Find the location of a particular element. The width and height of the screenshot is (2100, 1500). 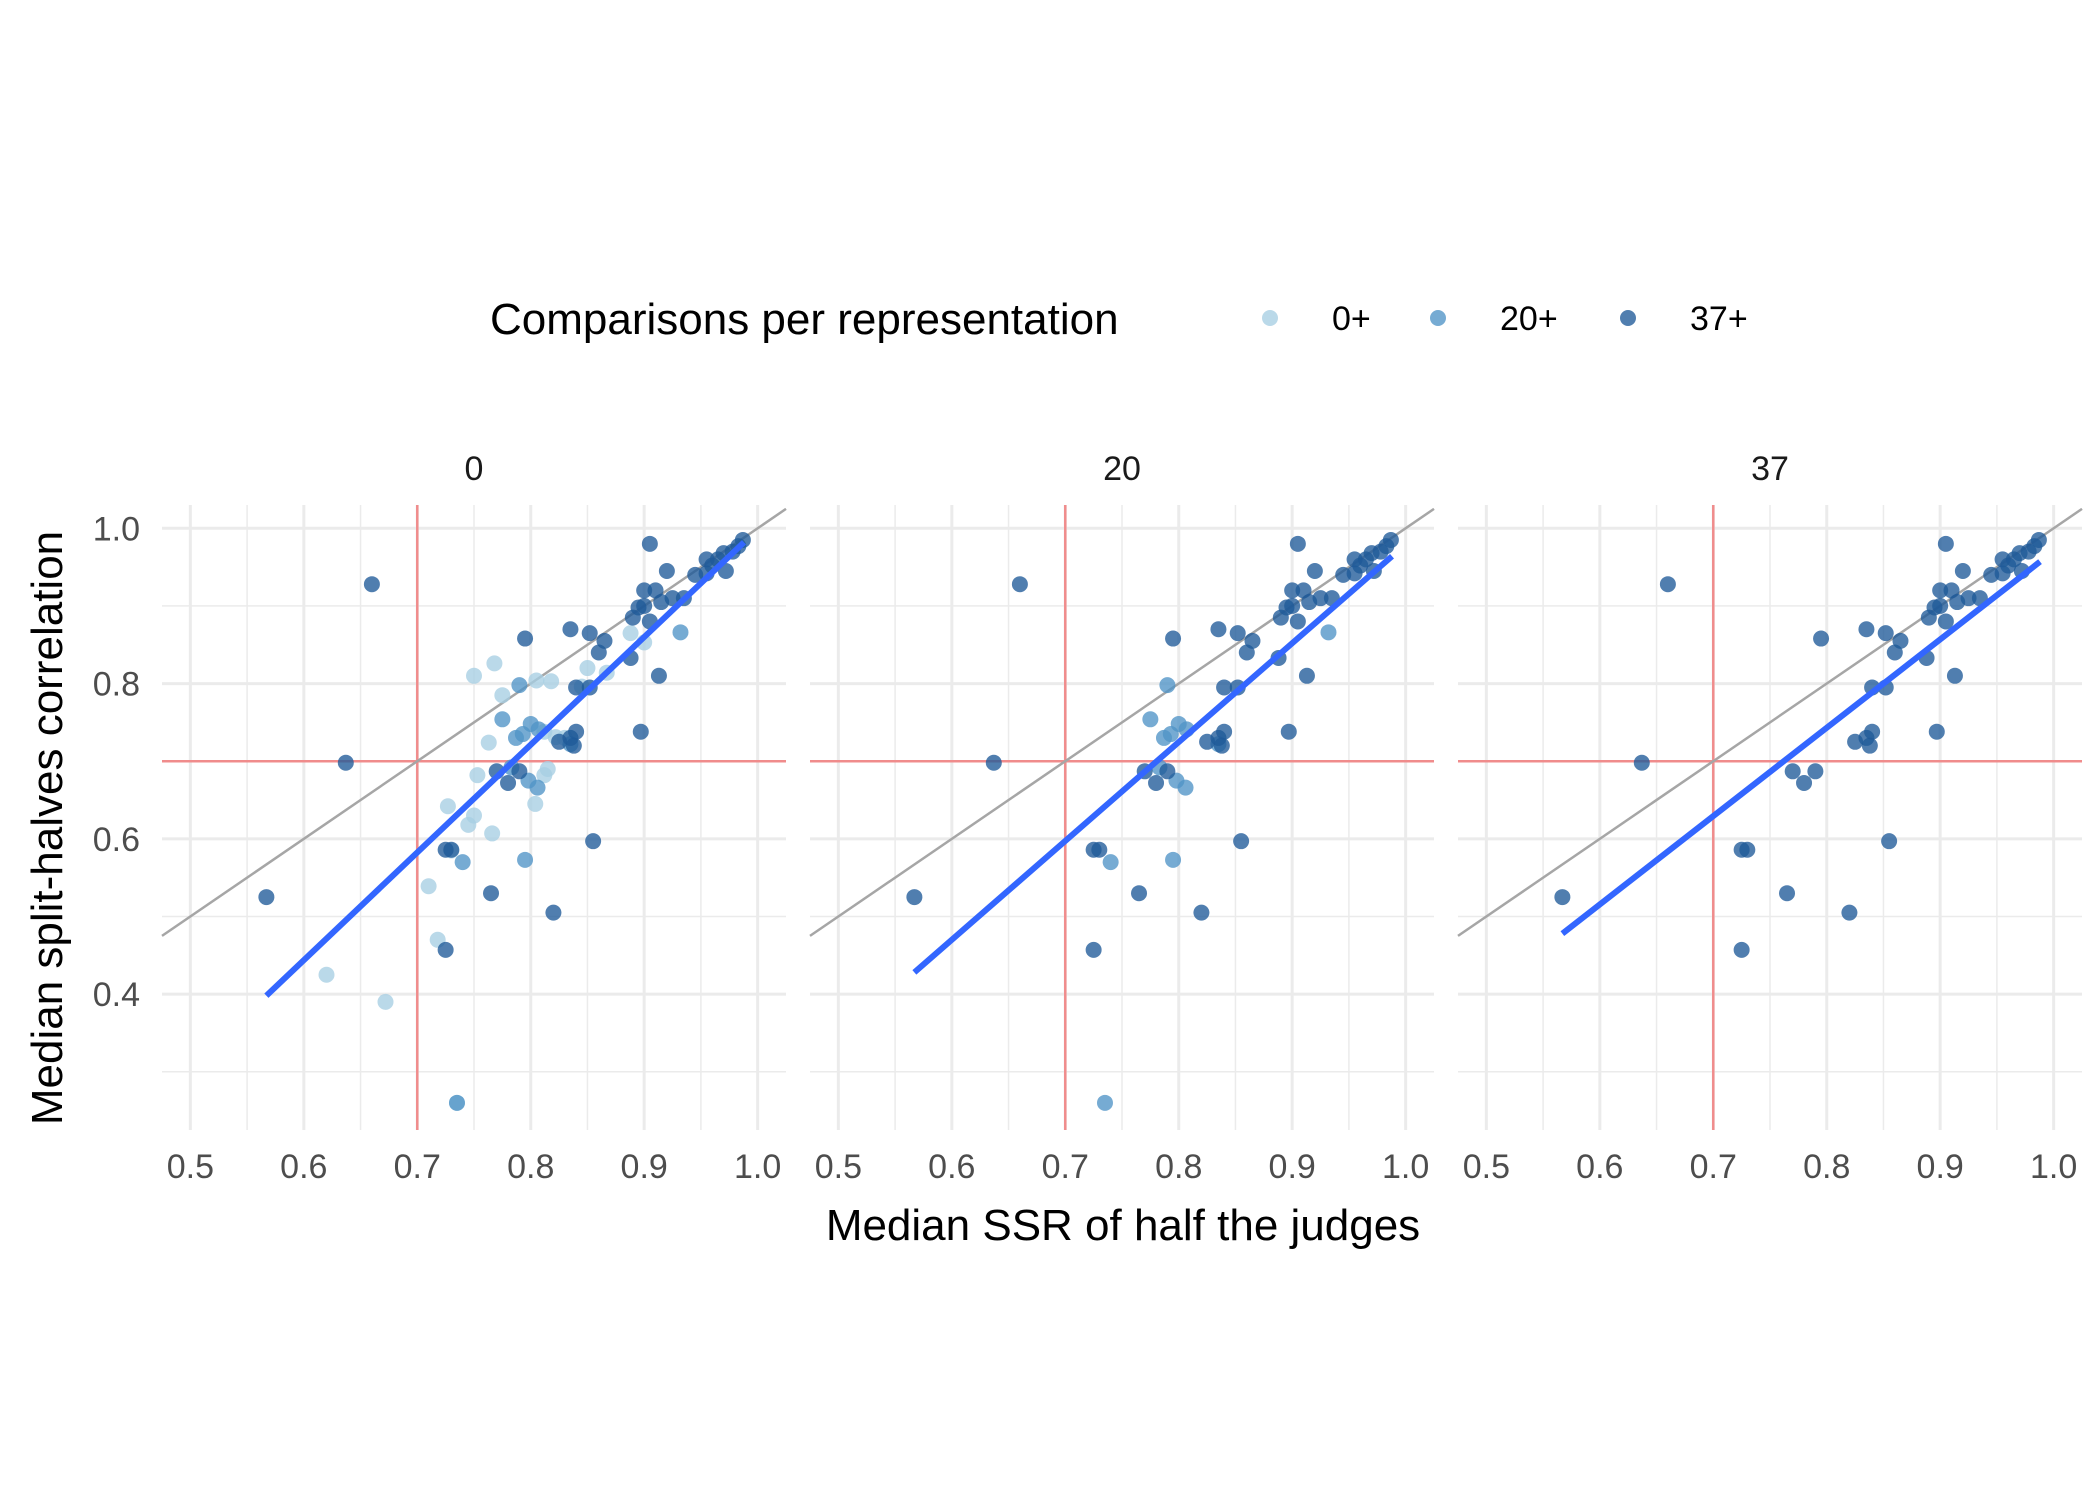

legend: Comparisons per representation 0+ 20+ 37+ is located at coordinates (1119, 319).